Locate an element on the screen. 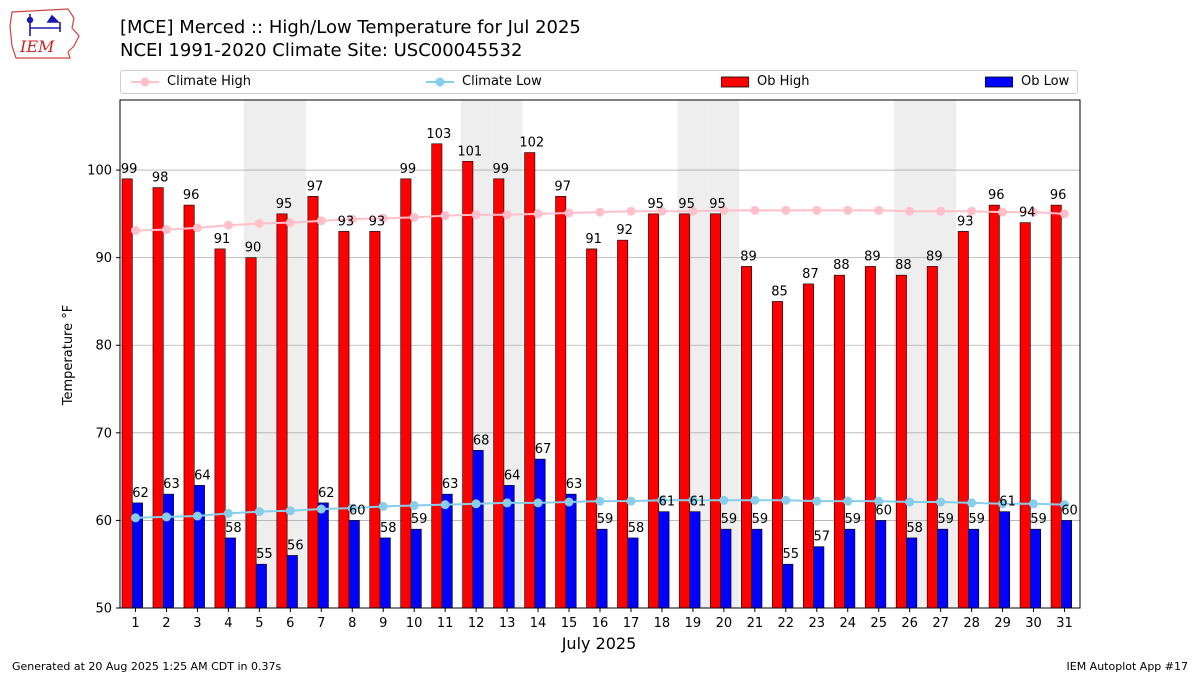  label-ob-low-day-1: 62 is located at coordinates (140, 493).